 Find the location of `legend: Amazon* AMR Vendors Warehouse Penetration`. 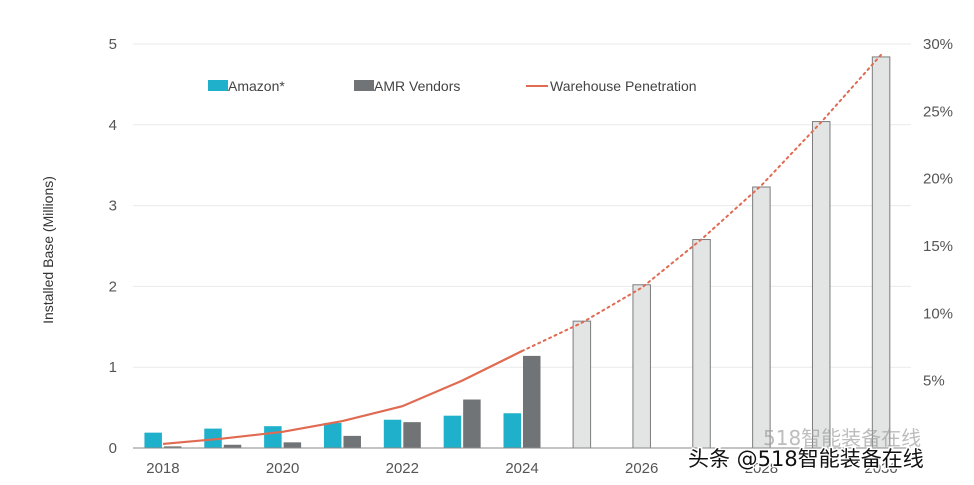

legend: Amazon* AMR Vendors Warehouse Penetration is located at coordinates (452, 86).